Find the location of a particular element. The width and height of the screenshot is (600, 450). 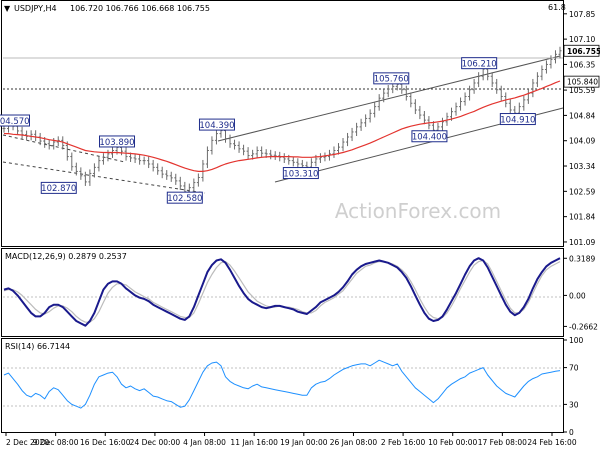

price-annotation: 102.580 is located at coordinates (184, 197).